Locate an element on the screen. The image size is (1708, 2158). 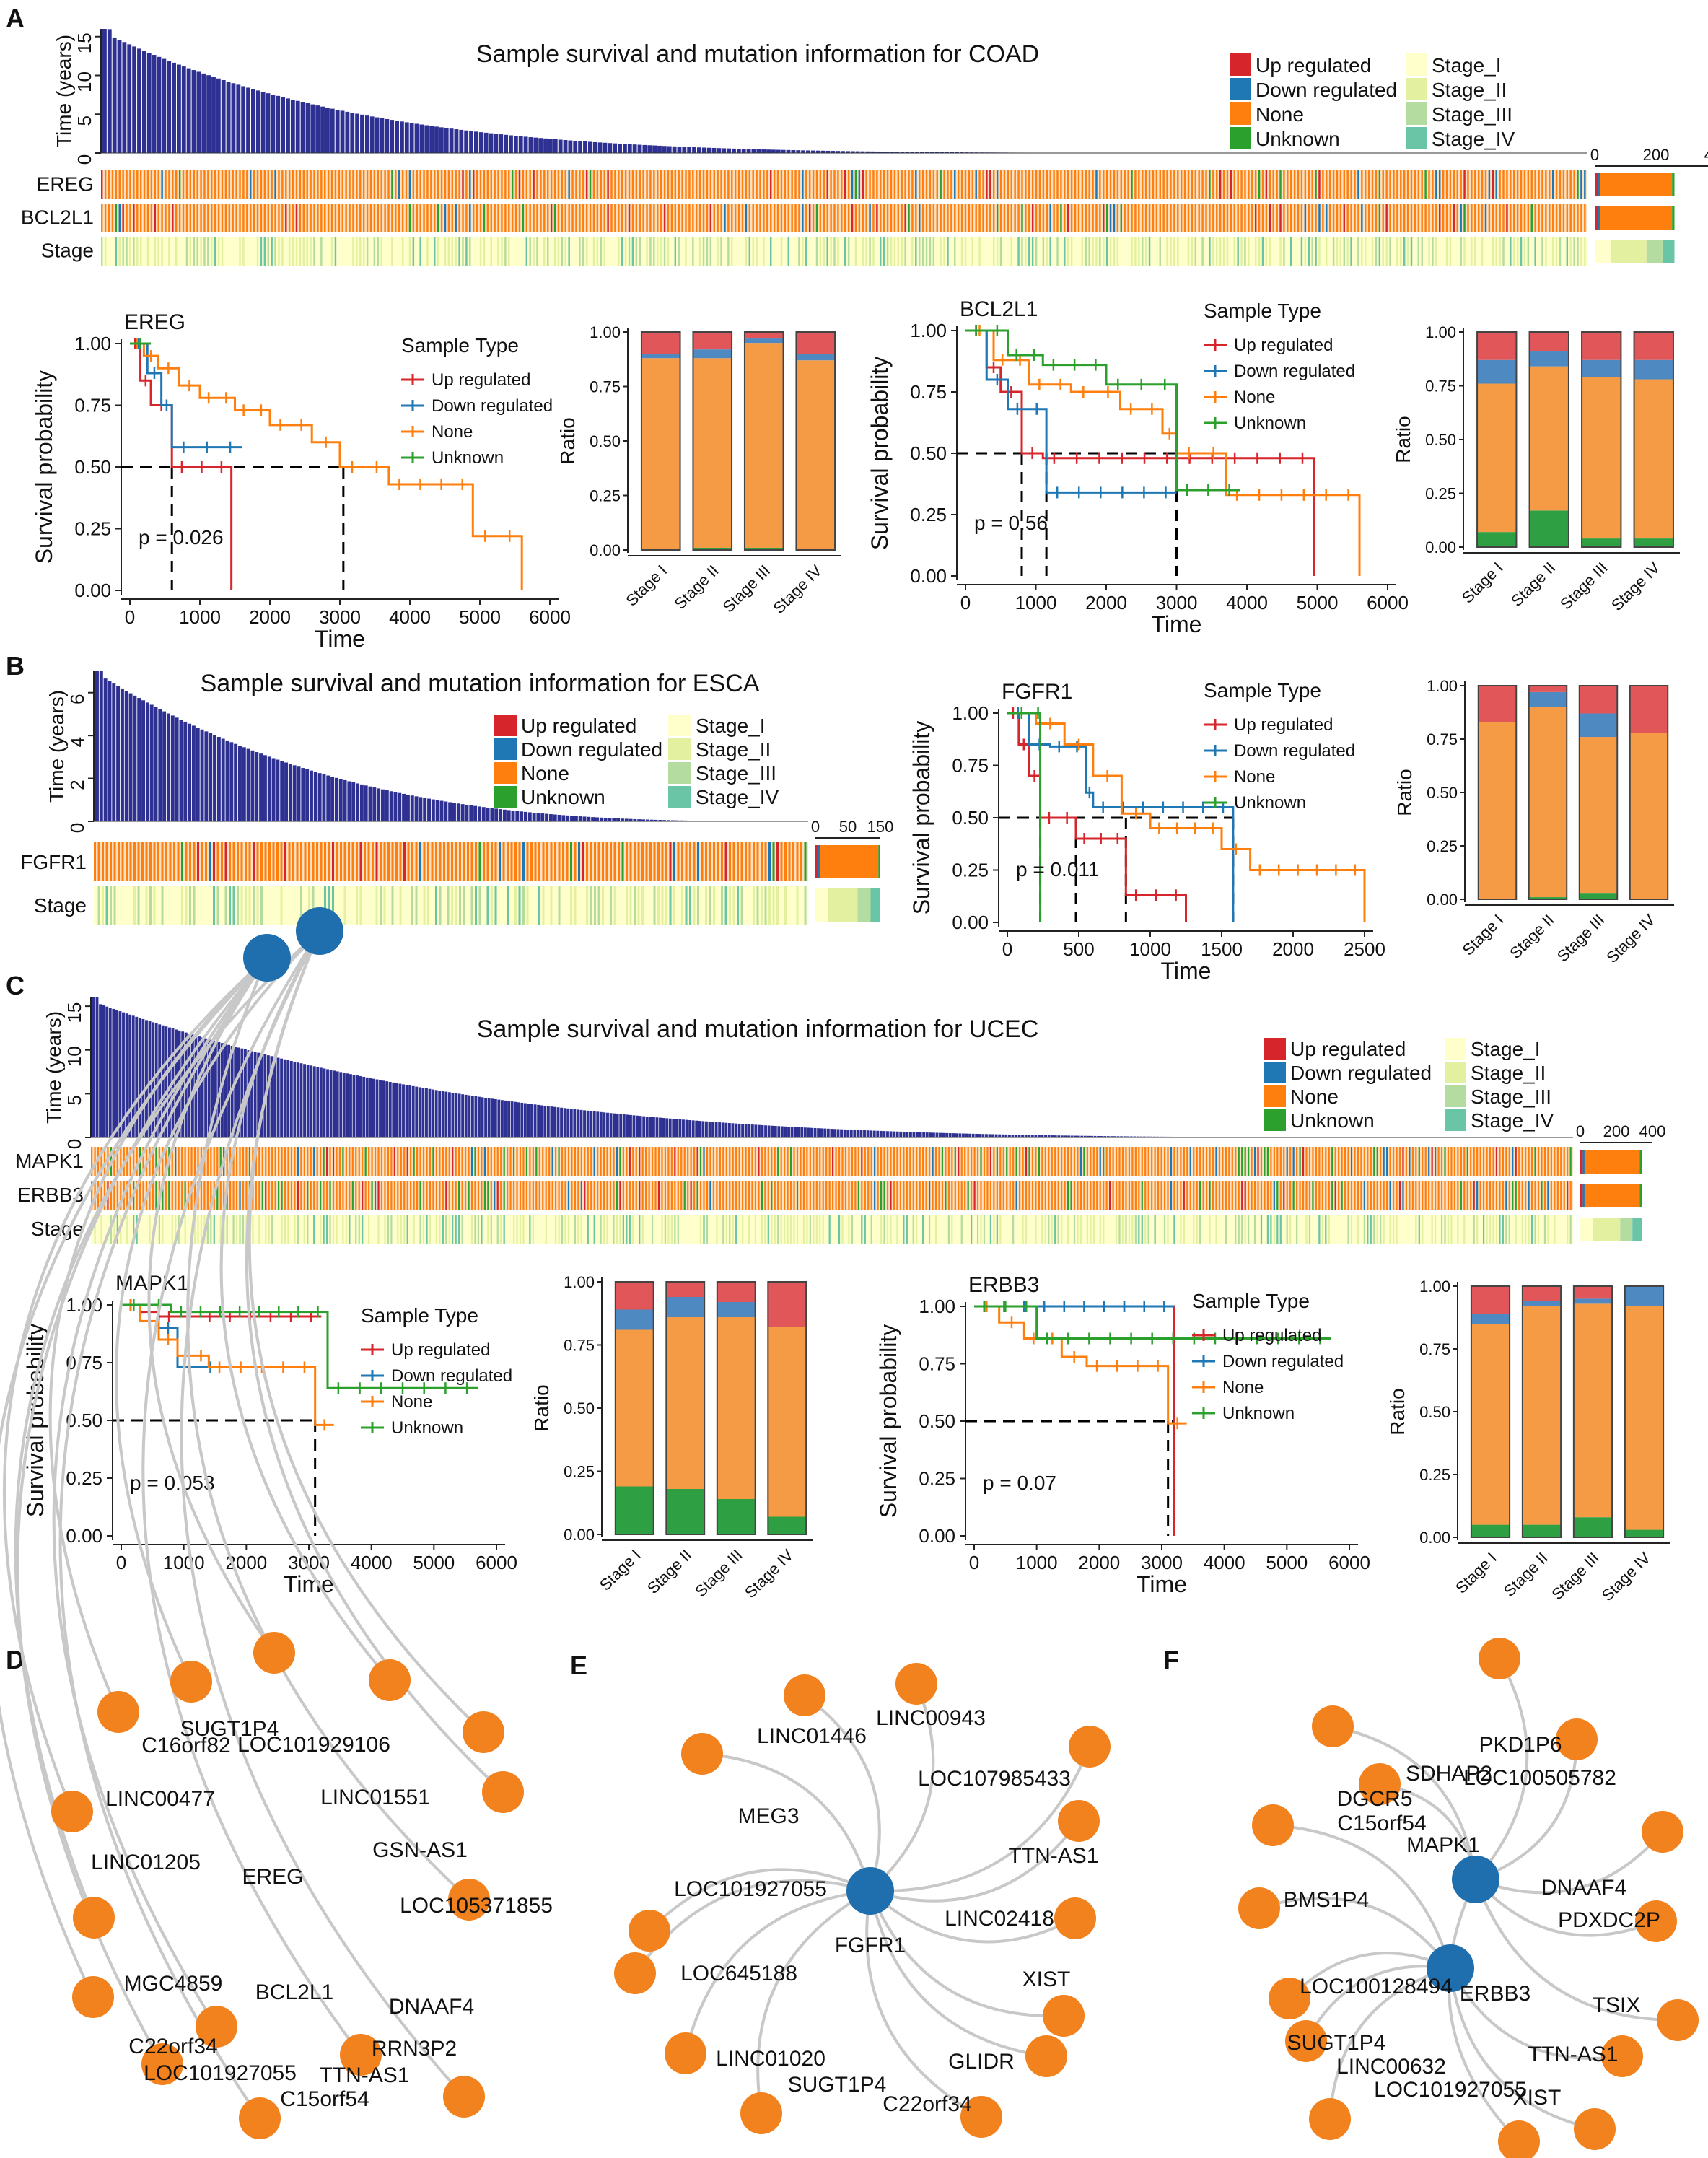
legend-swatch is located at coordinates (1416, 64).